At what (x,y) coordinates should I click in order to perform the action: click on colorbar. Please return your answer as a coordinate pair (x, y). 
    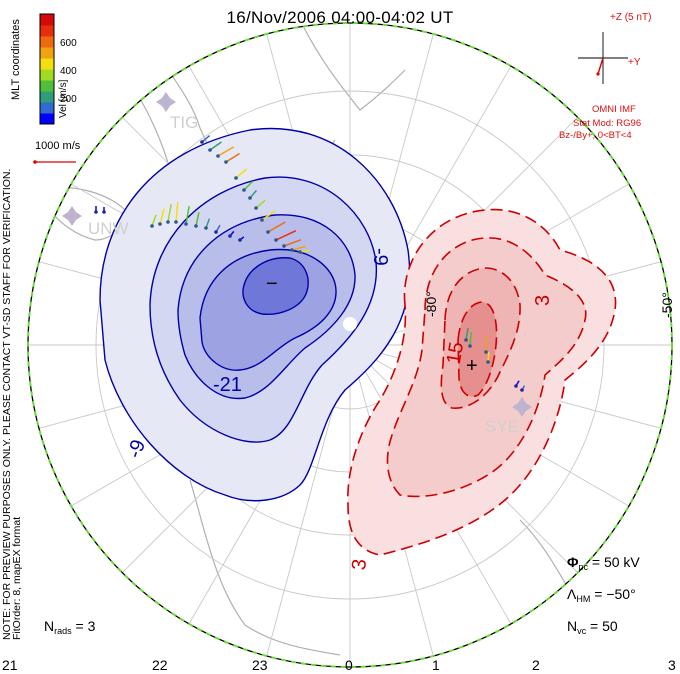
    Looking at the image, I should click on (47, 69).